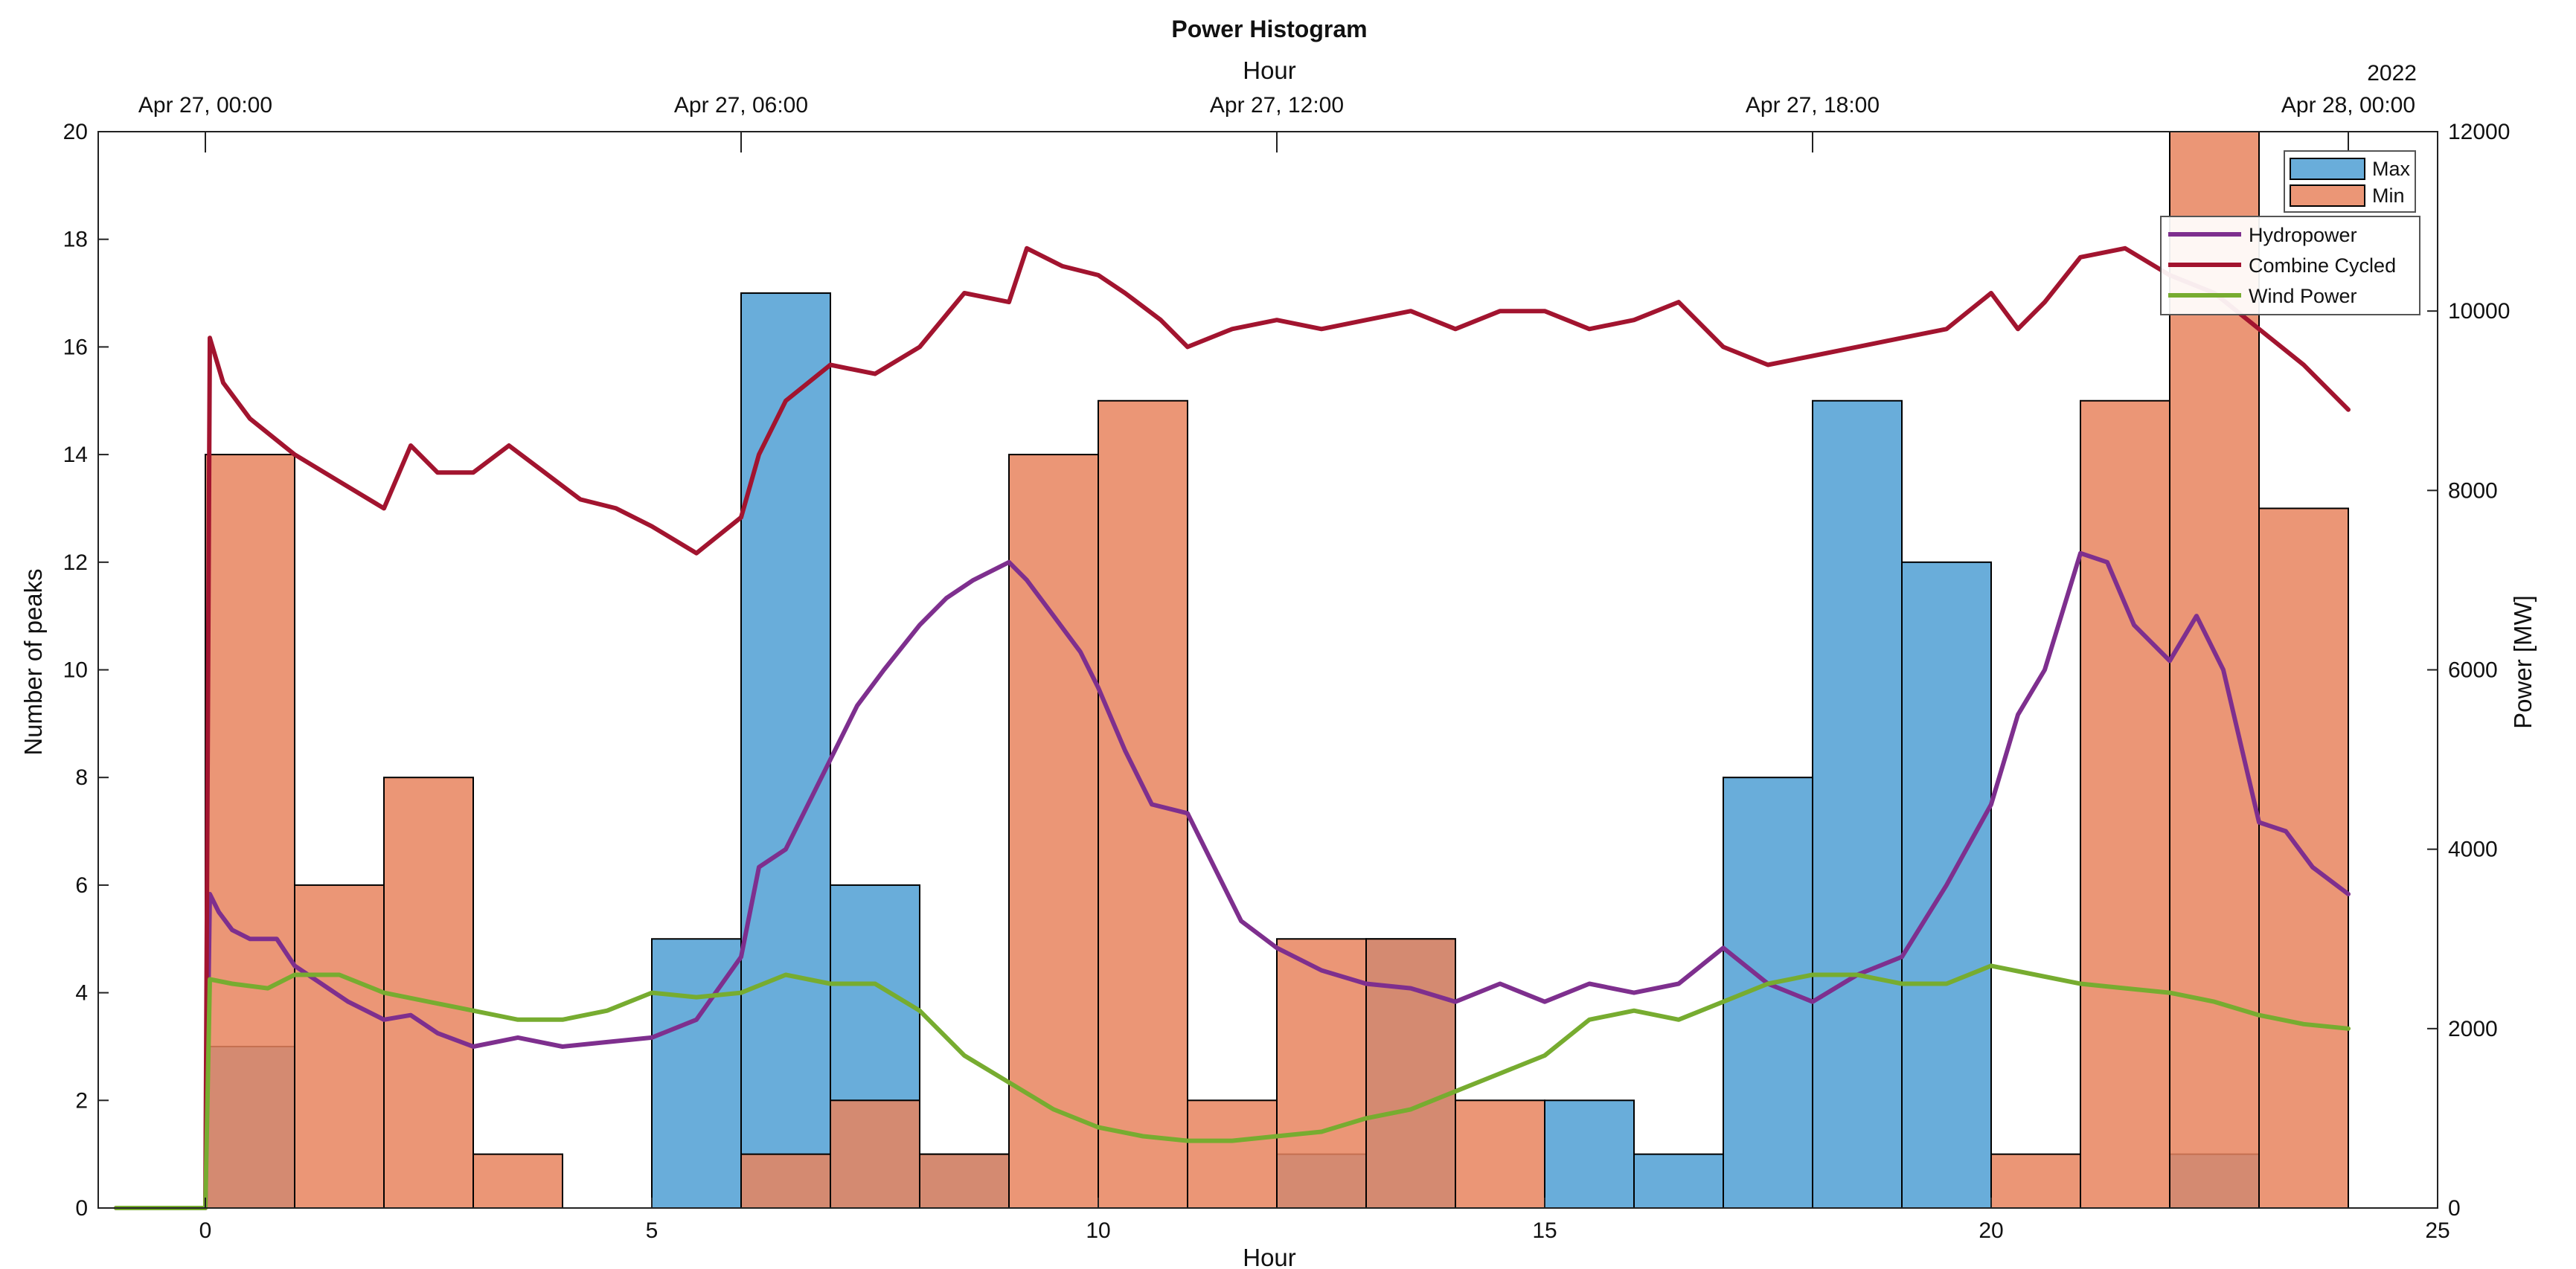 This screenshot has height=1269, width=2576. What do you see at coordinates (1277, 105) in the screenshot?
I see `top-tick-label-2: Apr 27, 12:00` at bounding box center [1277, 105].